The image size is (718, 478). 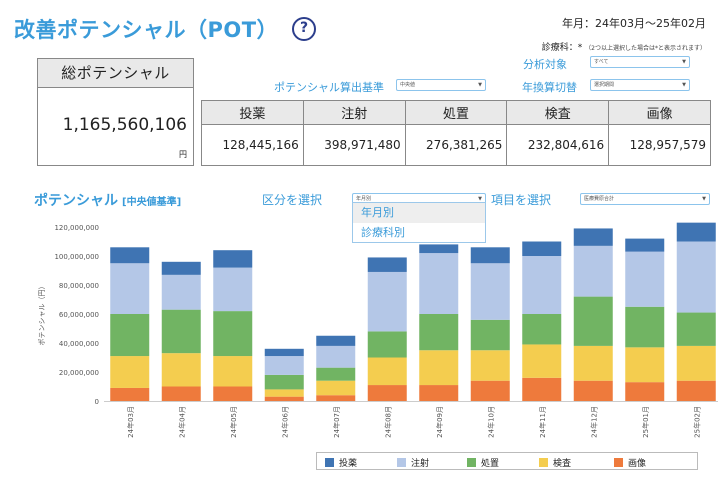 What do you see at coordinates (408, 85) in the screenshot?
I see `potential-basis-value: 中央値` at bounding box center [408, 85].